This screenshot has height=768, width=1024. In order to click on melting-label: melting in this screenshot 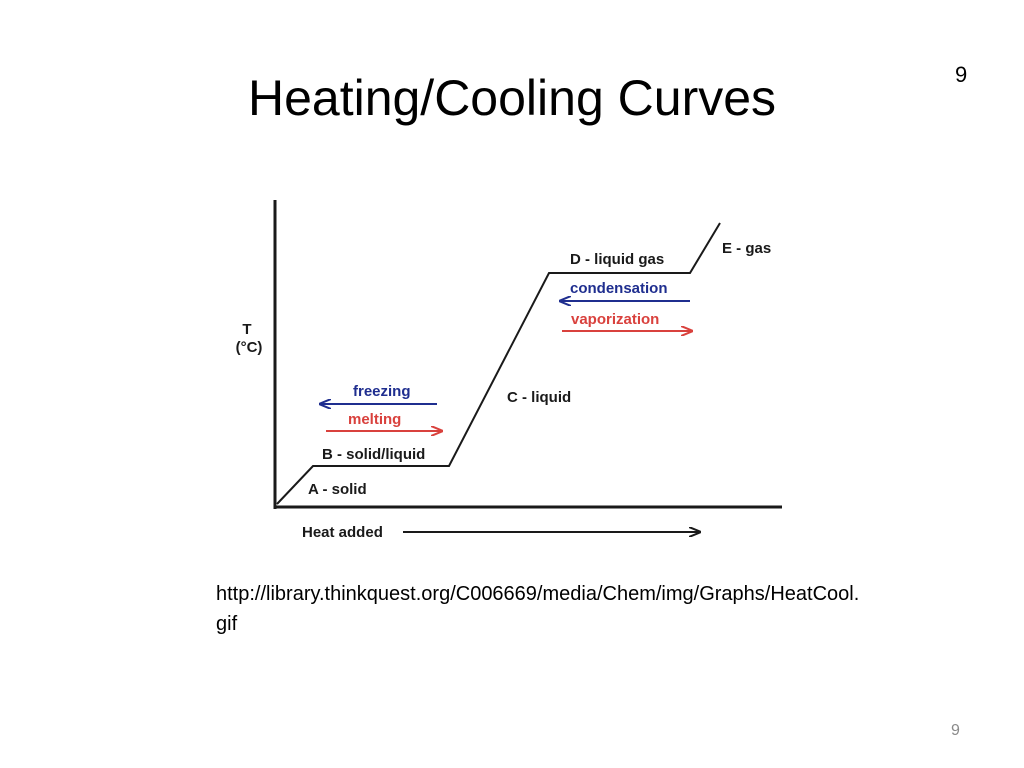, I will do `click(374, 419)`.